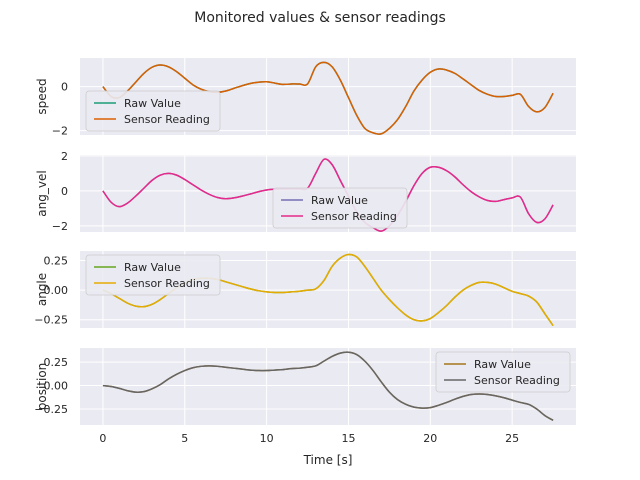  What do you see at coordinates (320, 18) in the screenshot?
I see `chart-title: Monitored values & sensor readings` at bounding box center [320, 18].